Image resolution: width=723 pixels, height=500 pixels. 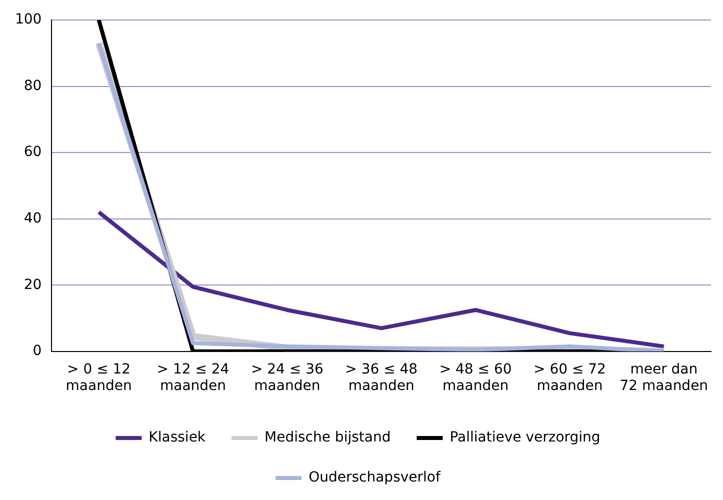 What do you see at coordinates (570, 377) in the screenshot?
I see `x-tick-label: > 60 ≤ 72 maanden` at bounding box center [570, 377].